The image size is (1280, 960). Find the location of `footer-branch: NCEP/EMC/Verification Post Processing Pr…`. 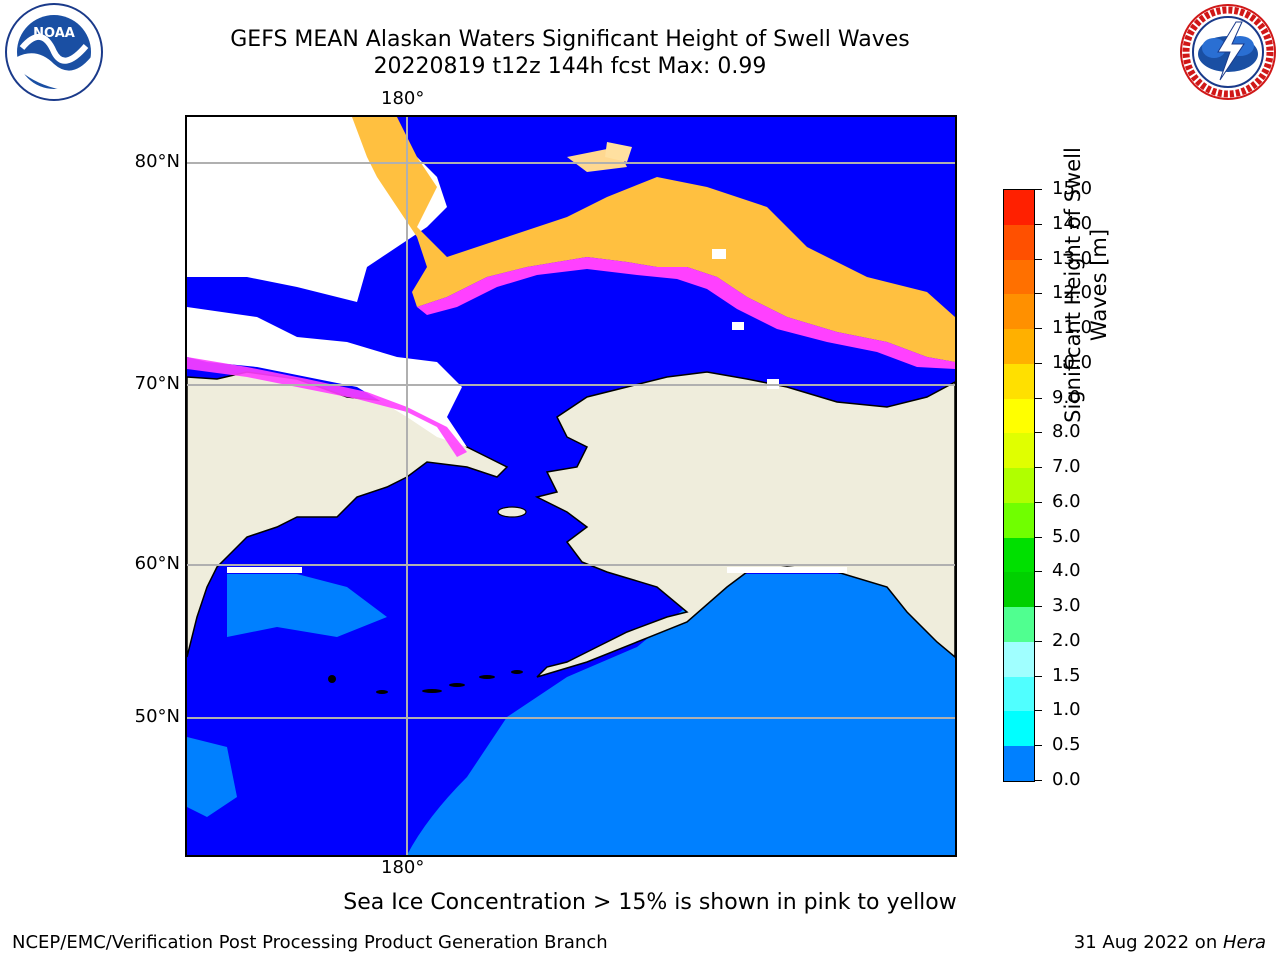

footer-branch: NCEP/EMC/Verification Post Processing Pr… is located at coordinates (310, 942).